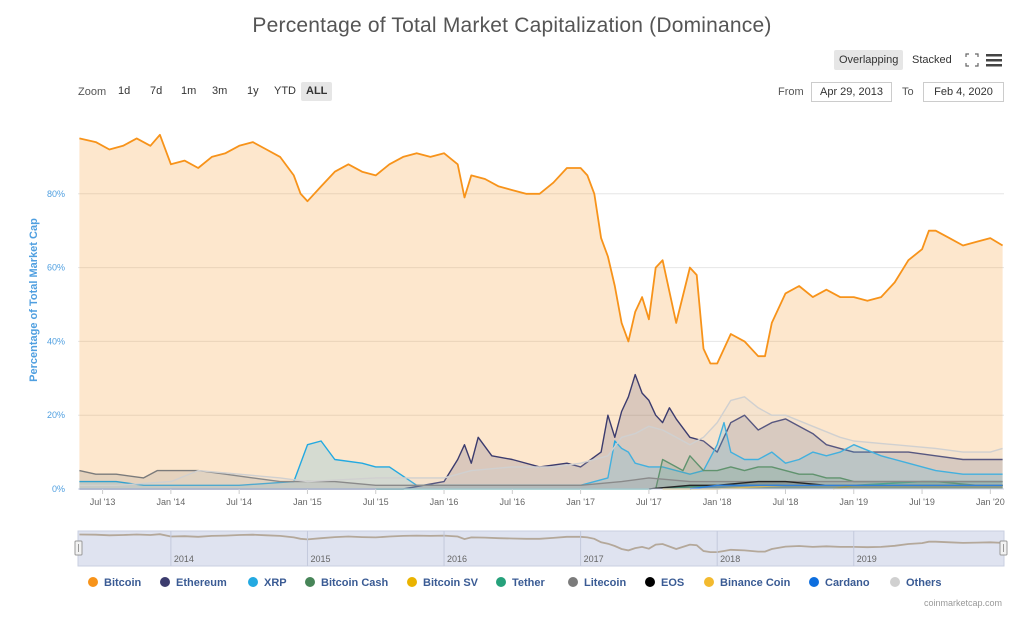  I want to click on line-cardano, so click(846, 487).